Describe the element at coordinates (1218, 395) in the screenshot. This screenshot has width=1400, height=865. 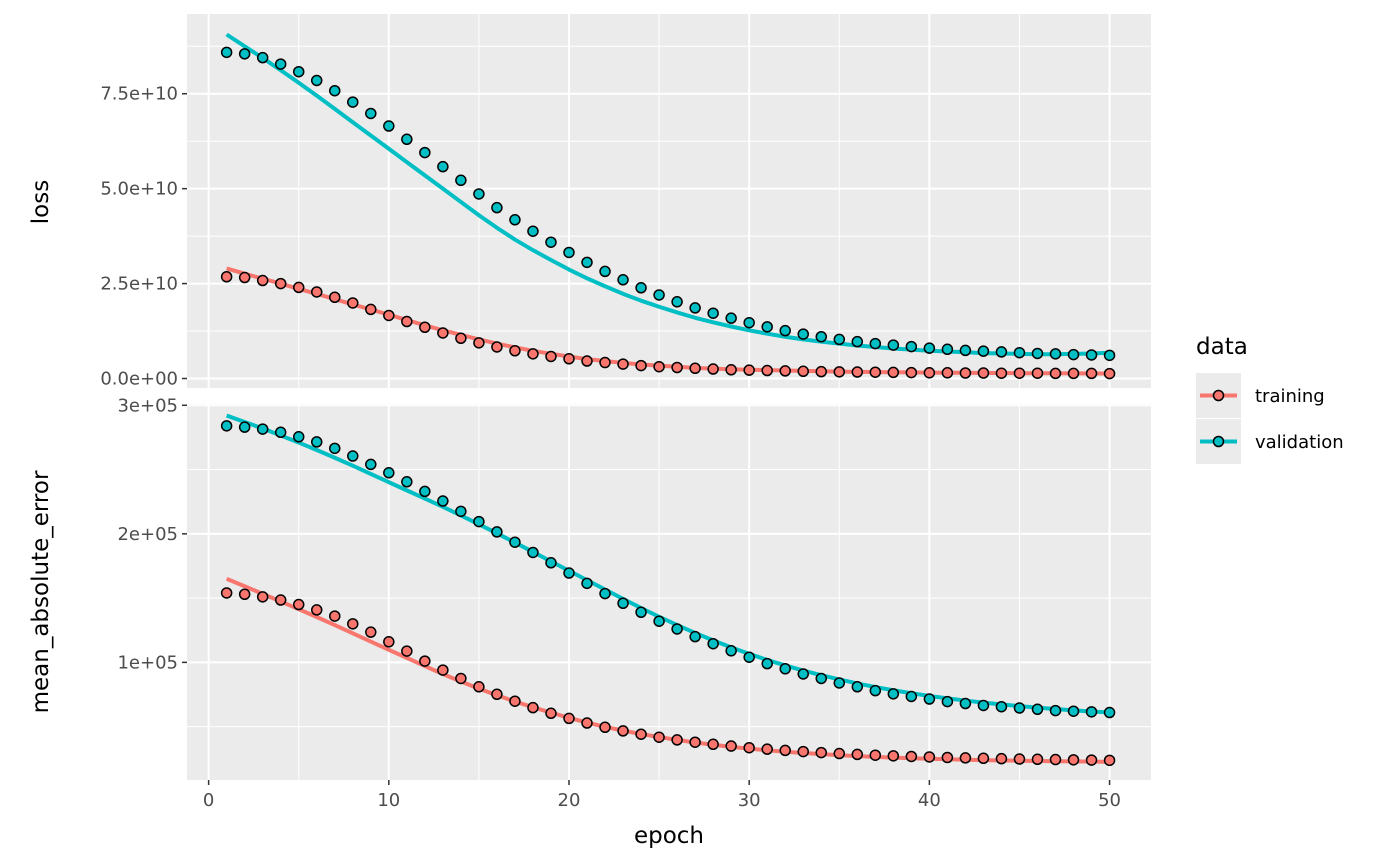
I see `legend-key-training-point` at that location.